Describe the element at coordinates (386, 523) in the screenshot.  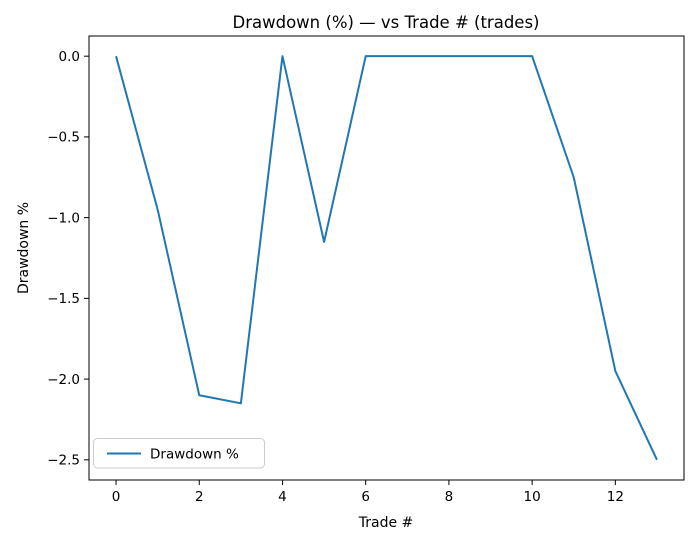
I see `x-axis-label: Trade #` at that location.